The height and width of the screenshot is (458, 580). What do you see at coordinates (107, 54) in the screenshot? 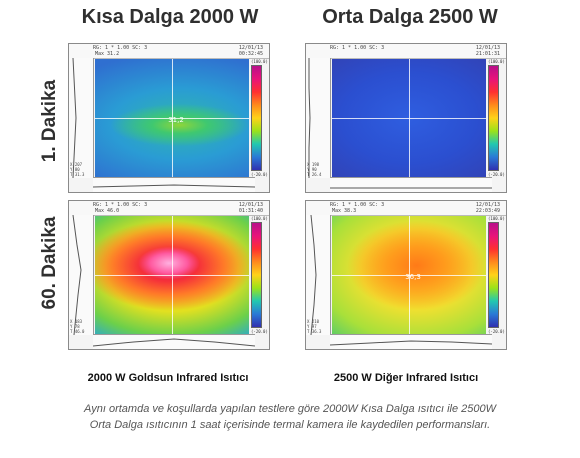
I see `max-temp-text: Max 31.2` at bounding box center [107, 54].